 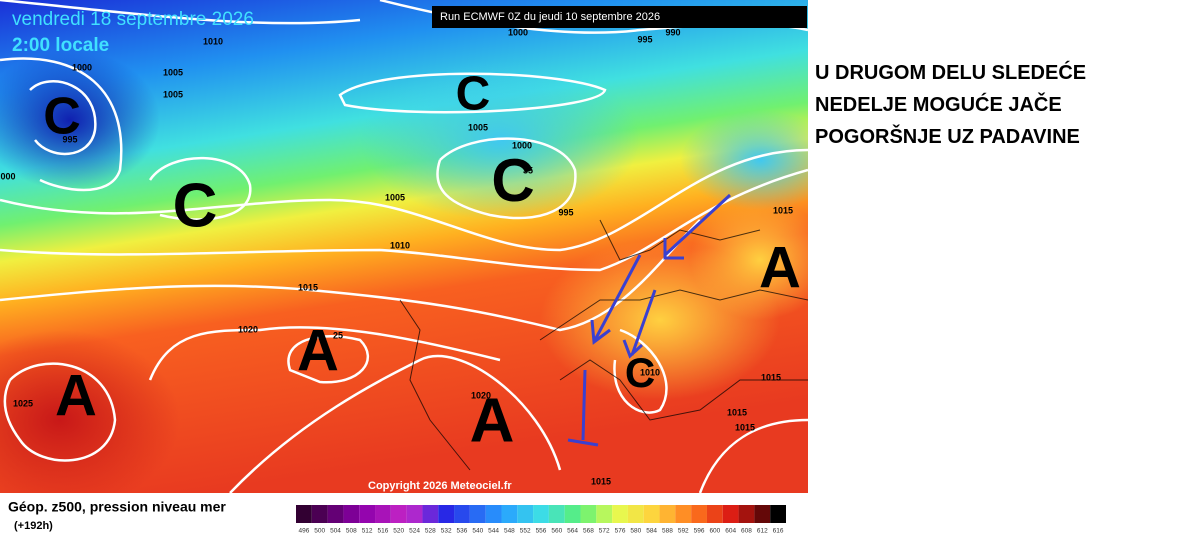 I want to click on annotation-line: U DRUGOM DELU SLEDEĆE, so click(x=951, y=73).